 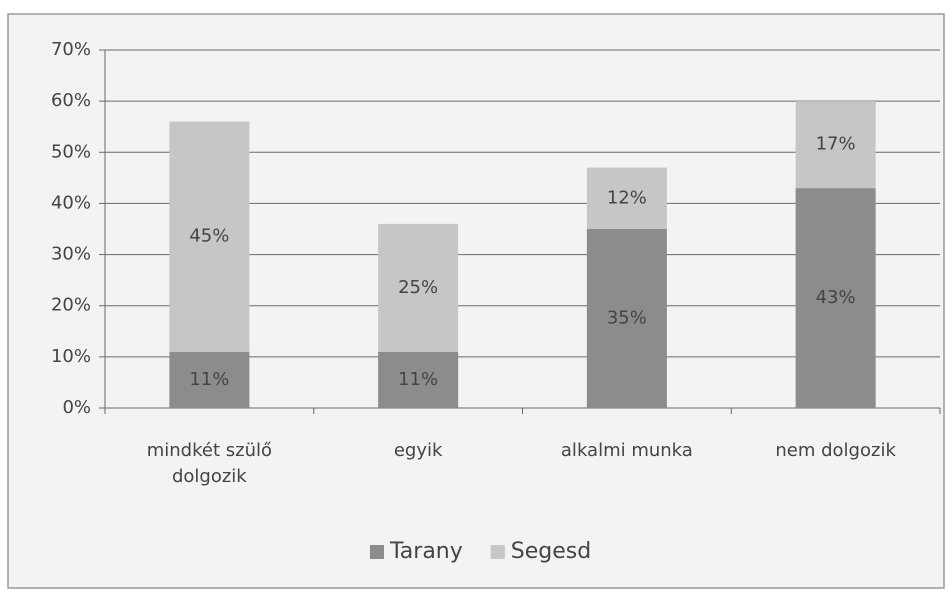 I want to click on data-label: 17%, so click(x=836, y=144).